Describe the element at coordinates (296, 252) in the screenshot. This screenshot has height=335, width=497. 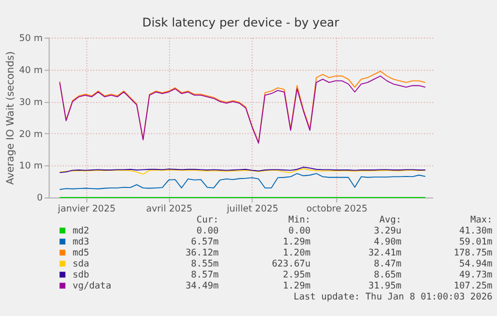
I see `text: 1.20m` at that location.